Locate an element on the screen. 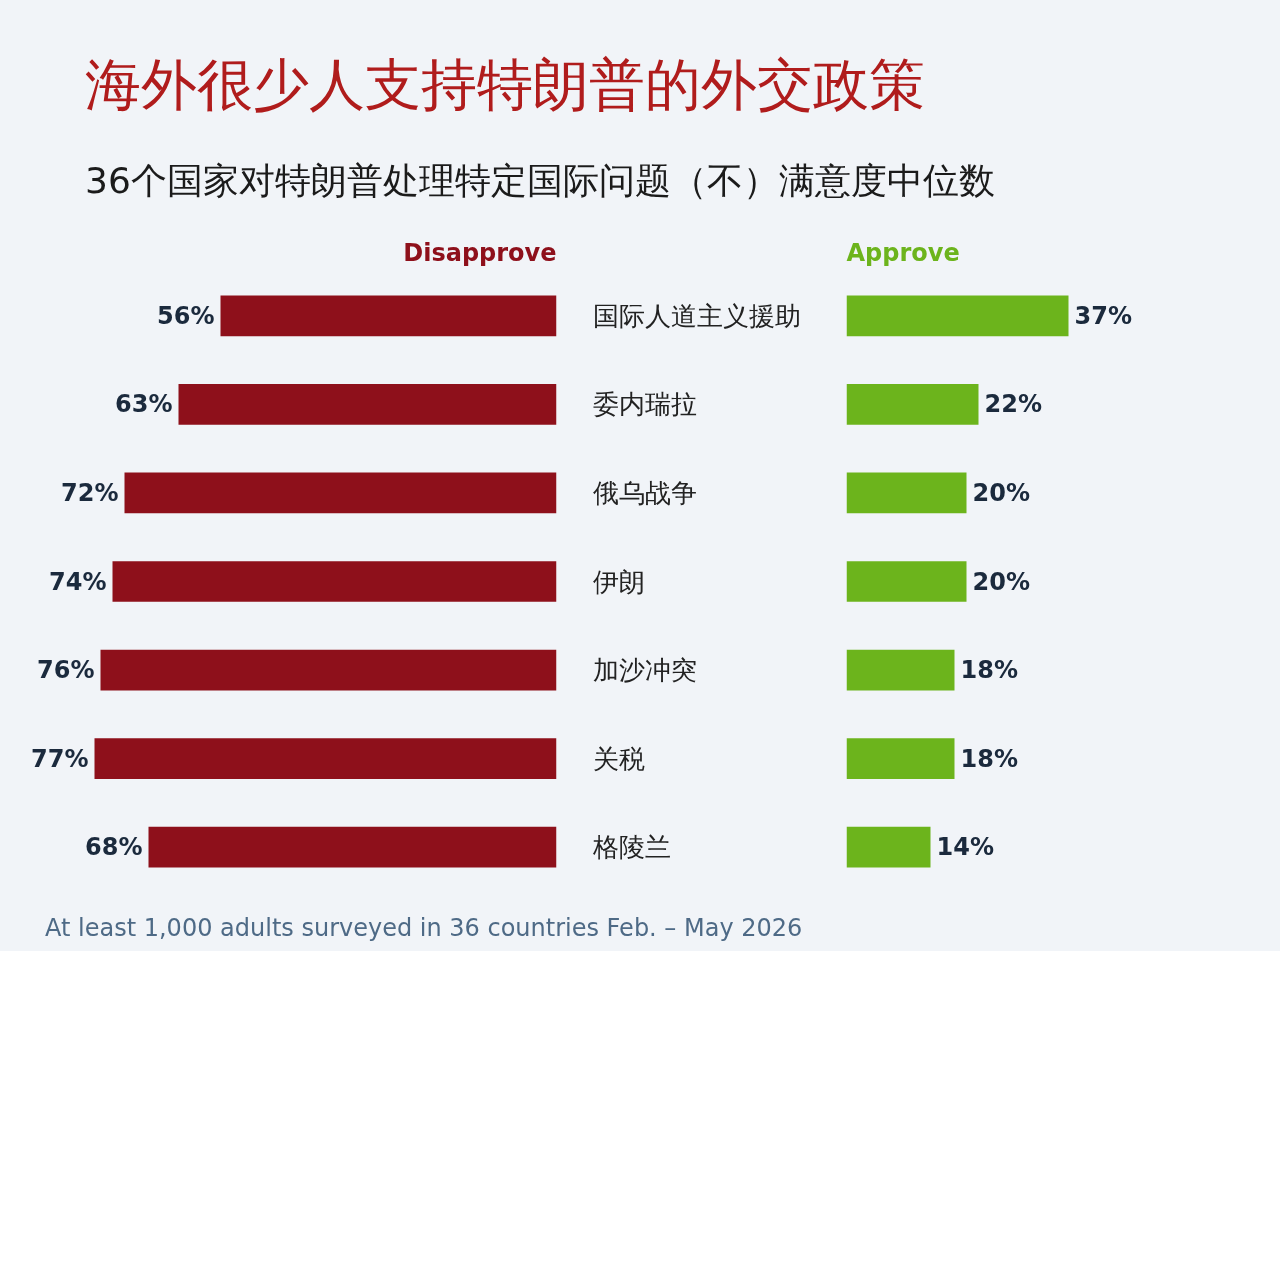 The width and height of the screenshot is (1280, 1280). data-label: 77% is located at coordinates (60, 759).